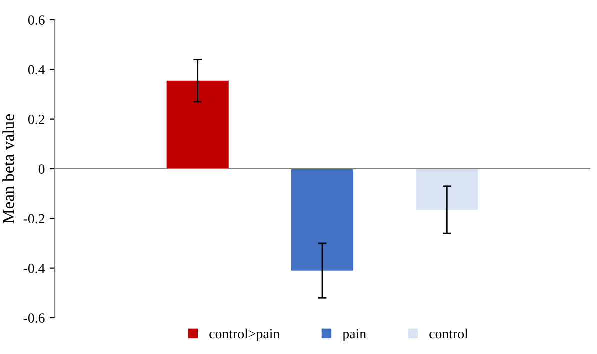 This screenshot has width=597, height=354. What do you see at coordinates (449, 333) in the screenshot?
I see `legend-label: control` at bounding box center [449, 333].